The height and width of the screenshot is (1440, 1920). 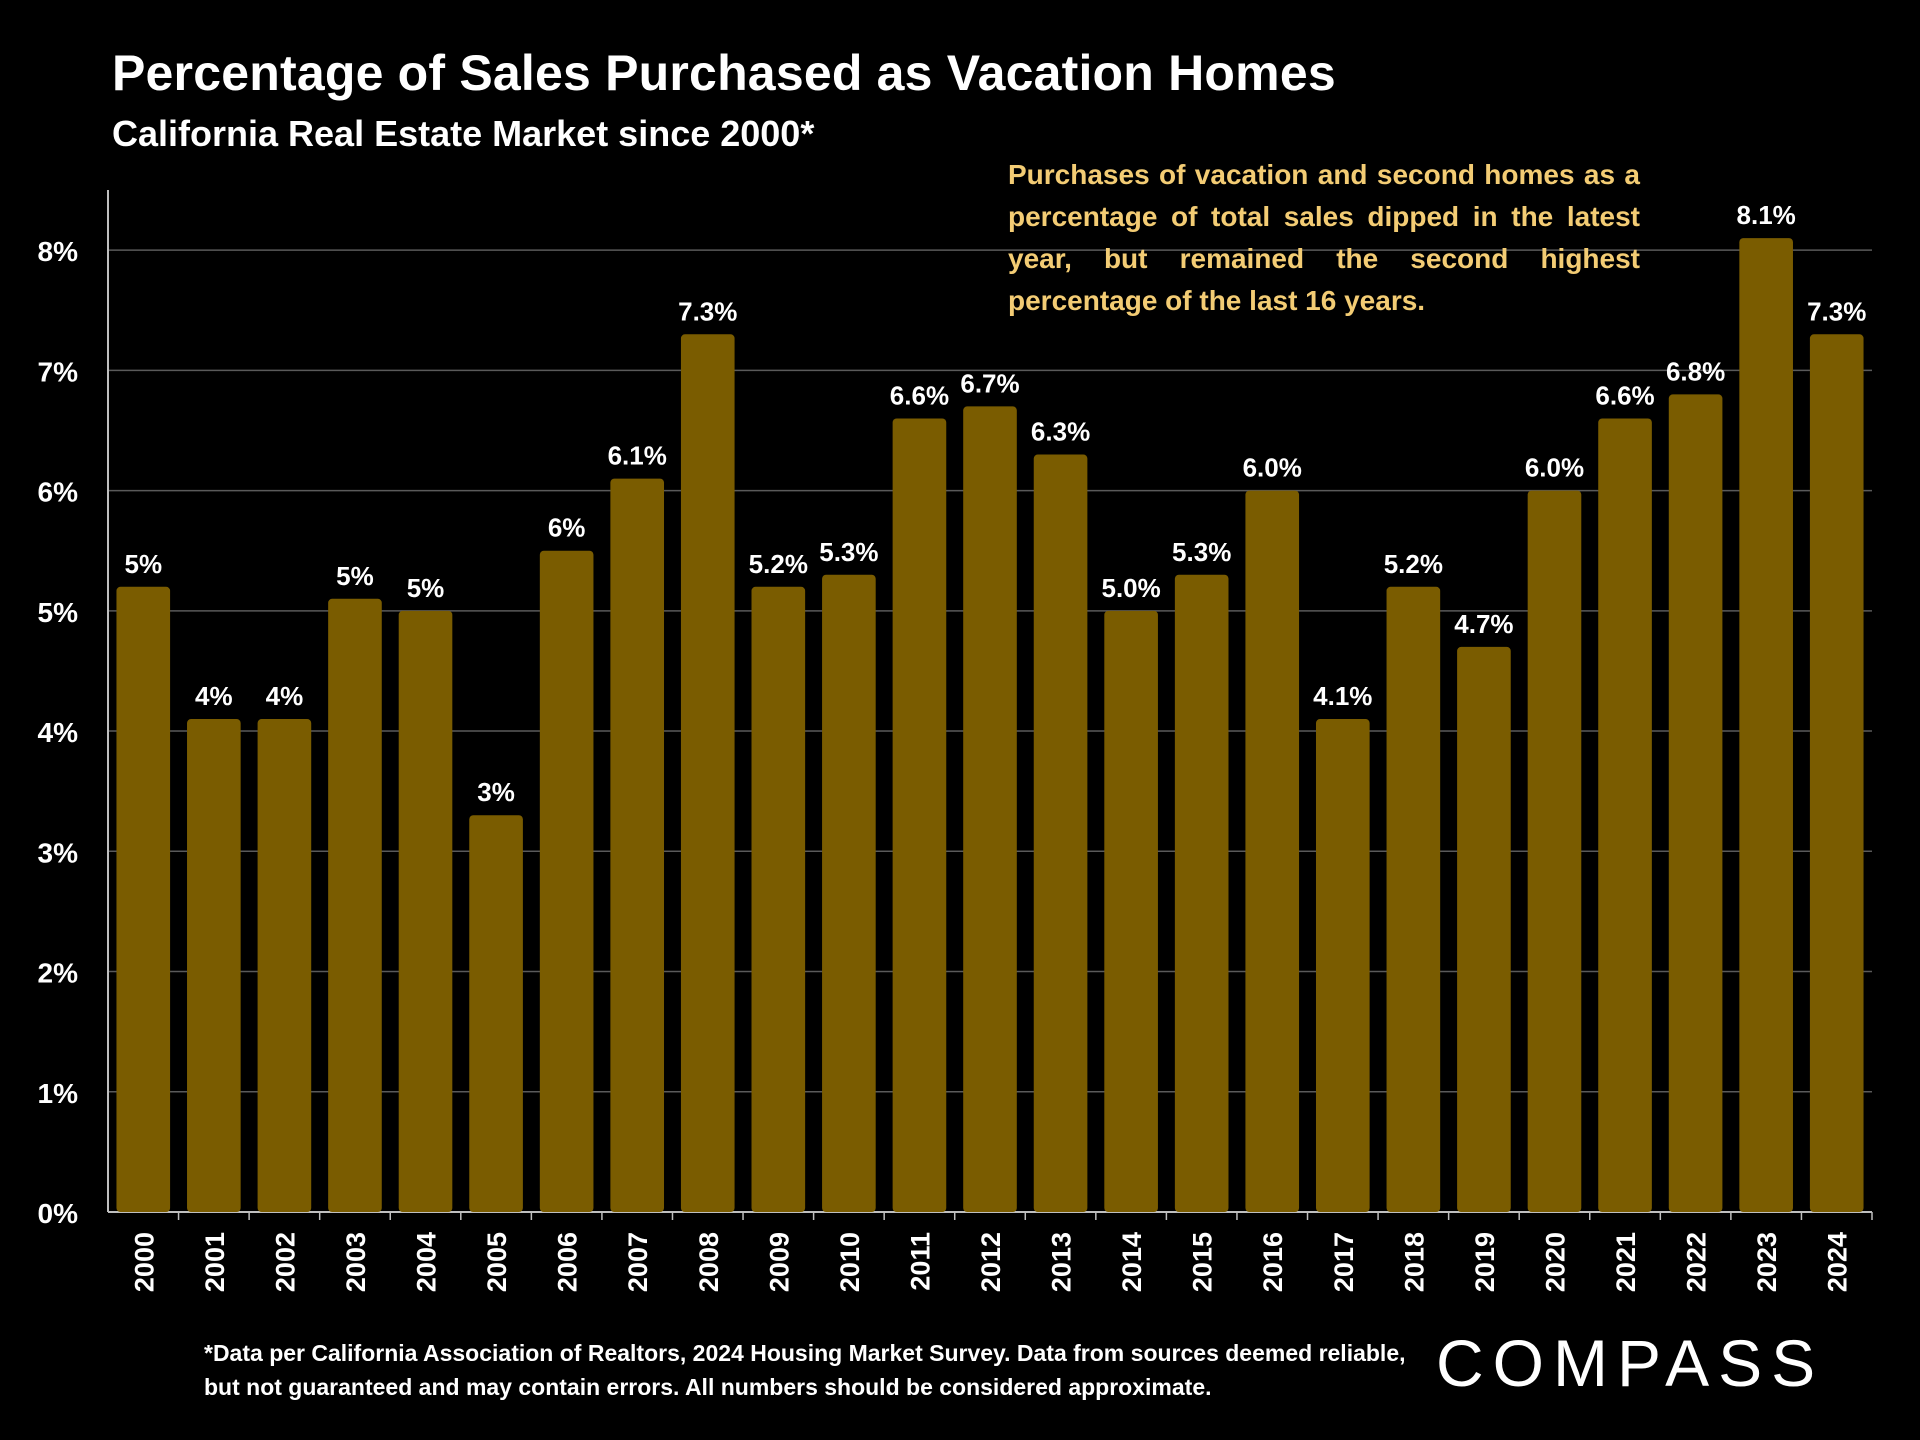 I want to click on x-tick-label: 2019, so click(x=1485, y=1262).